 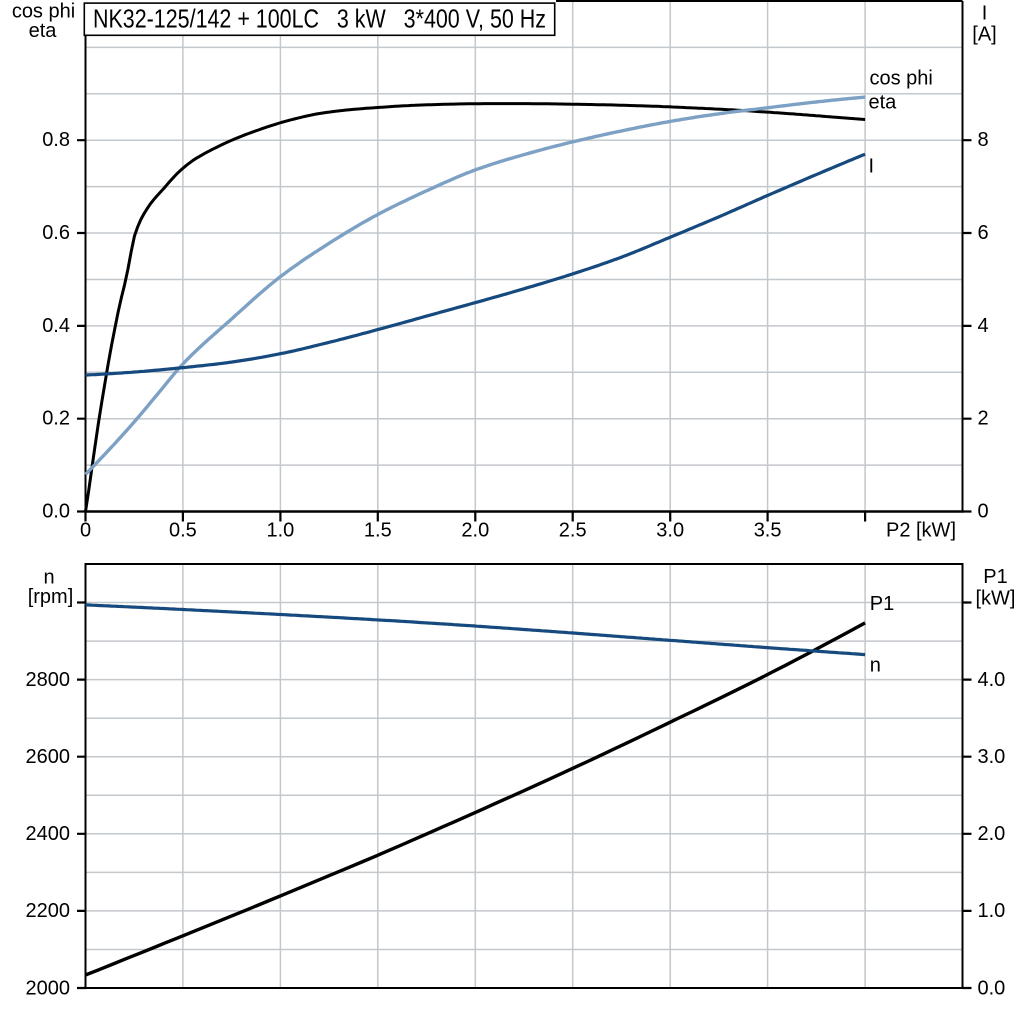 I want to click on svg-text: 2200, so click(x=48, y=911).